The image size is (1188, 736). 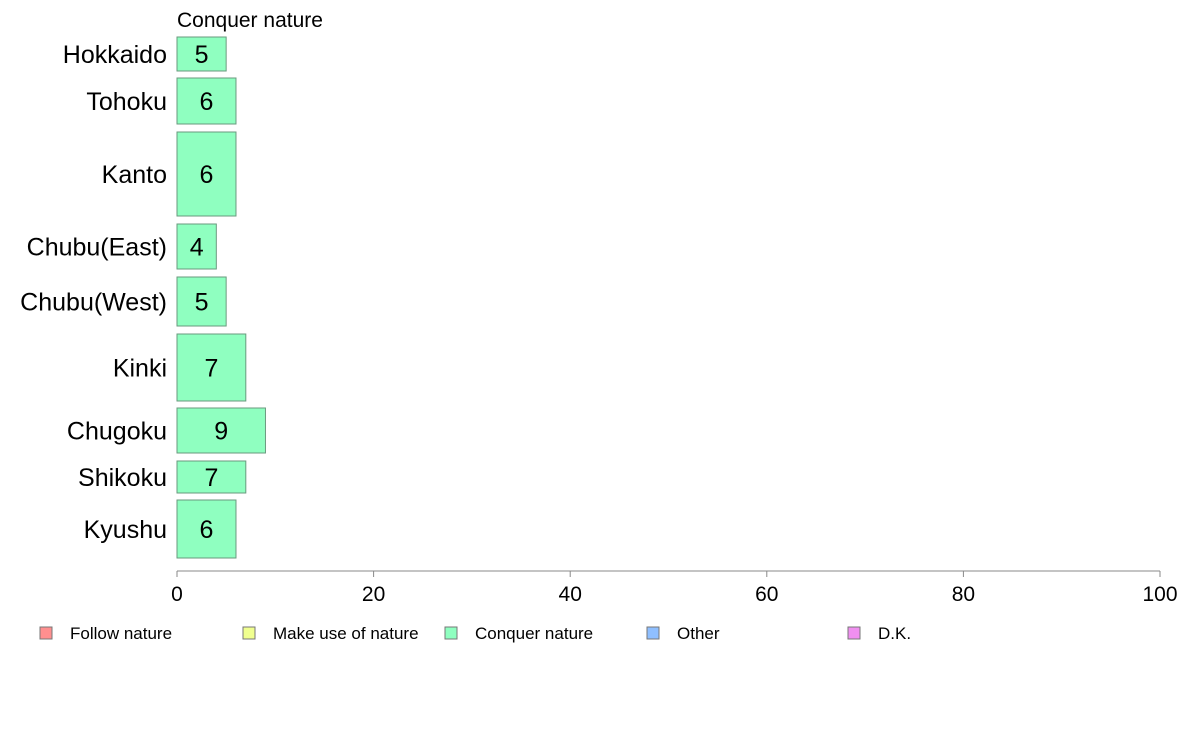 I want to click on category-label: Tohoku, so click(x=126, y=102).